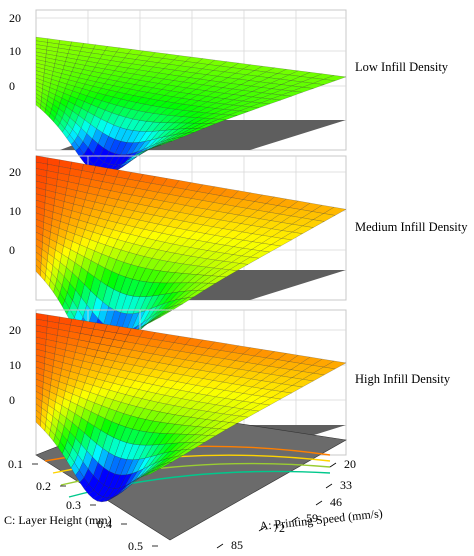  What do you see at coordinates (336, 502) in the screenshot?
I see `x-tick-label: 46` at bounding box center [336, 502].